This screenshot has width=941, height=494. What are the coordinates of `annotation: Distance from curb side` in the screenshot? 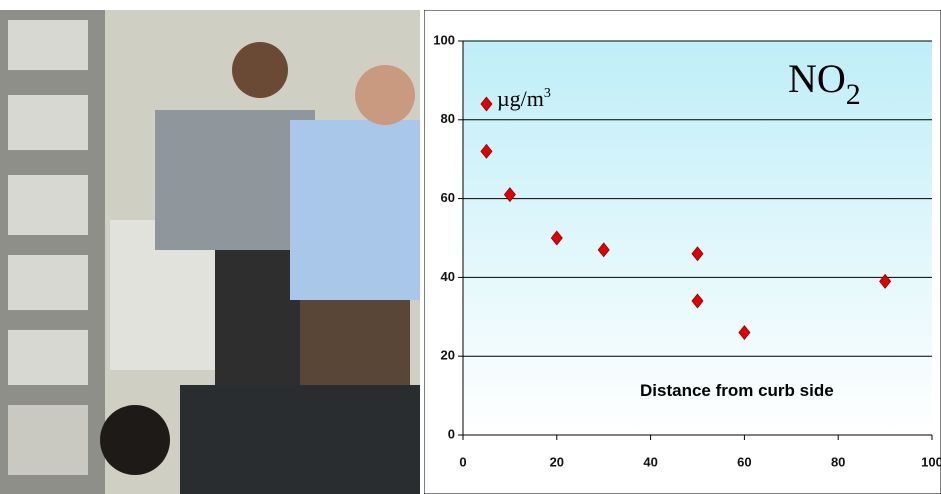 It's located at (737, 390).